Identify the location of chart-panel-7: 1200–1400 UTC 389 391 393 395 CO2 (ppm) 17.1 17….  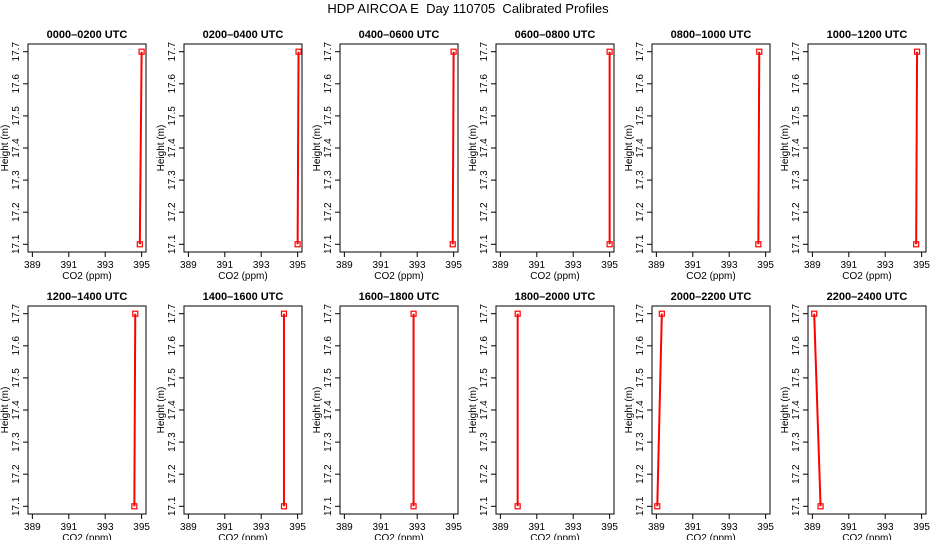
(75, 415).